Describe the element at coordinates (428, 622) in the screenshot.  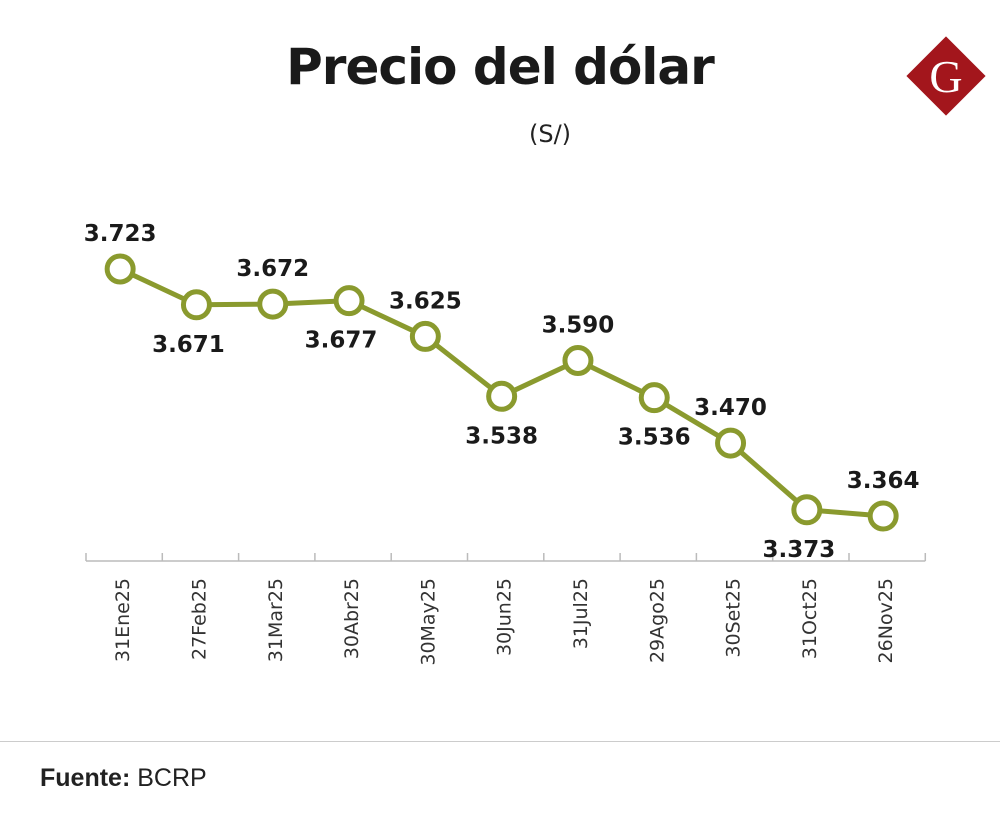
I see `x-tick-label: 30May25` at that location.